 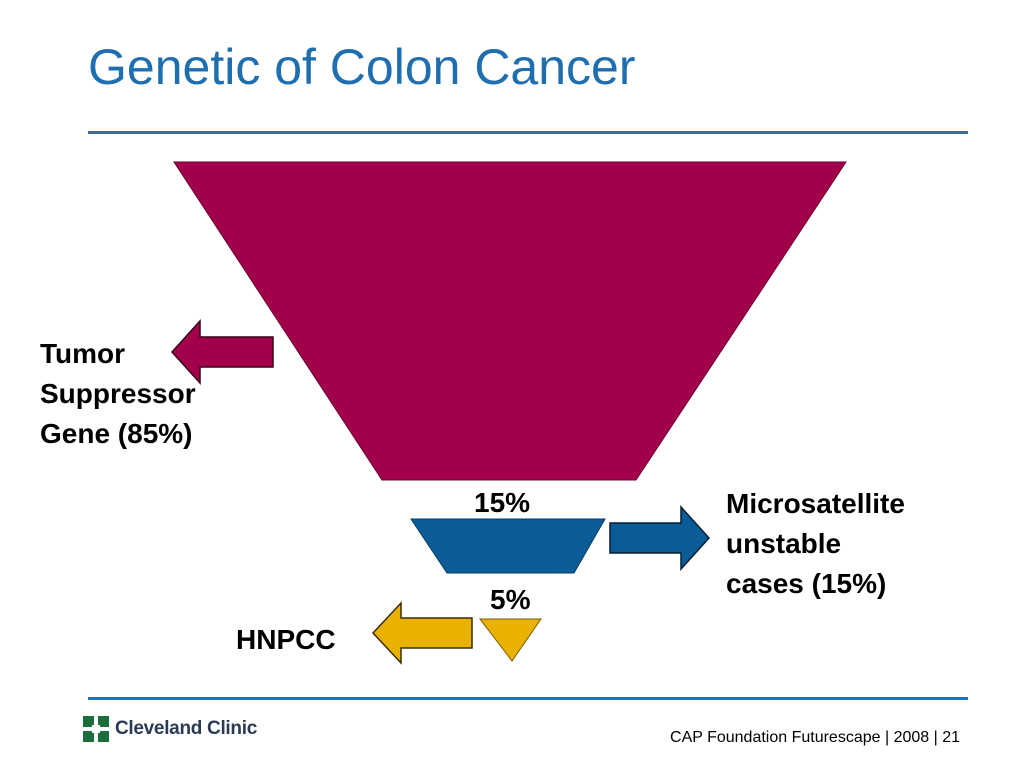 I want to click on cleveland-clinic-mark-icon, so click(x=96, y=729).